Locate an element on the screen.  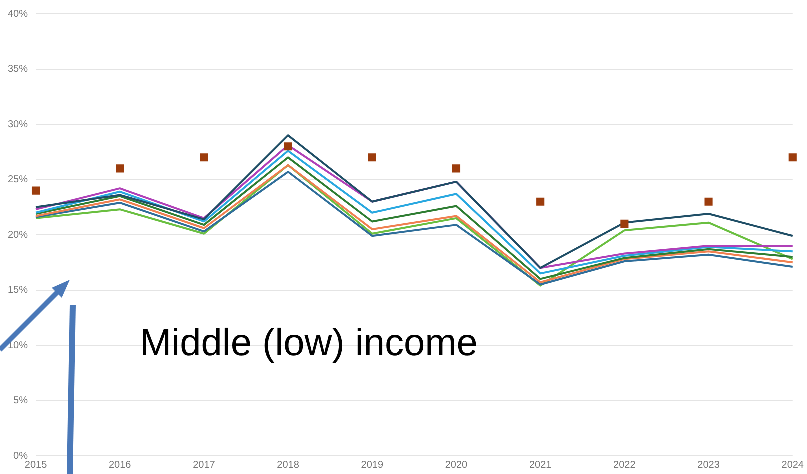
y-tick-label: 40% is located at coordinates (18, 14).